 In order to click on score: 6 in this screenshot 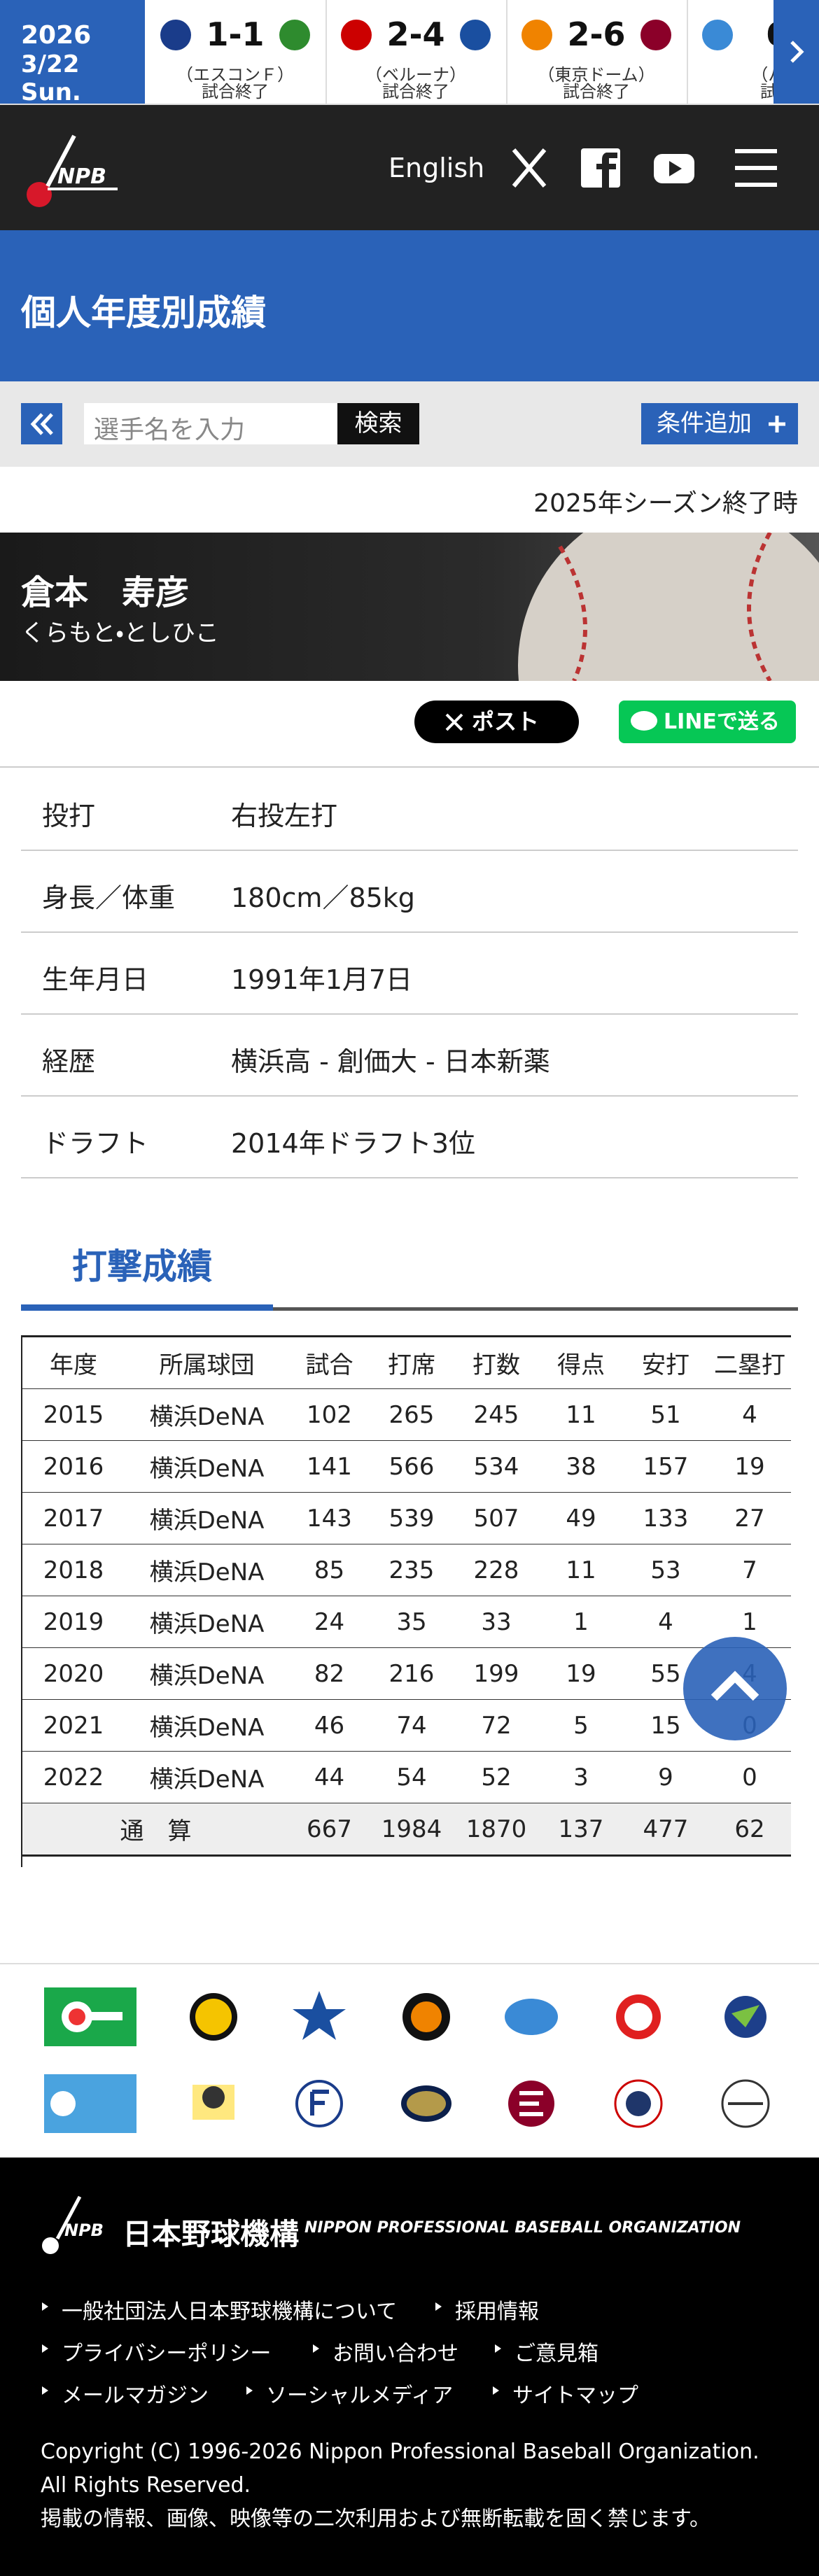, I will do `click(730, 34)`.